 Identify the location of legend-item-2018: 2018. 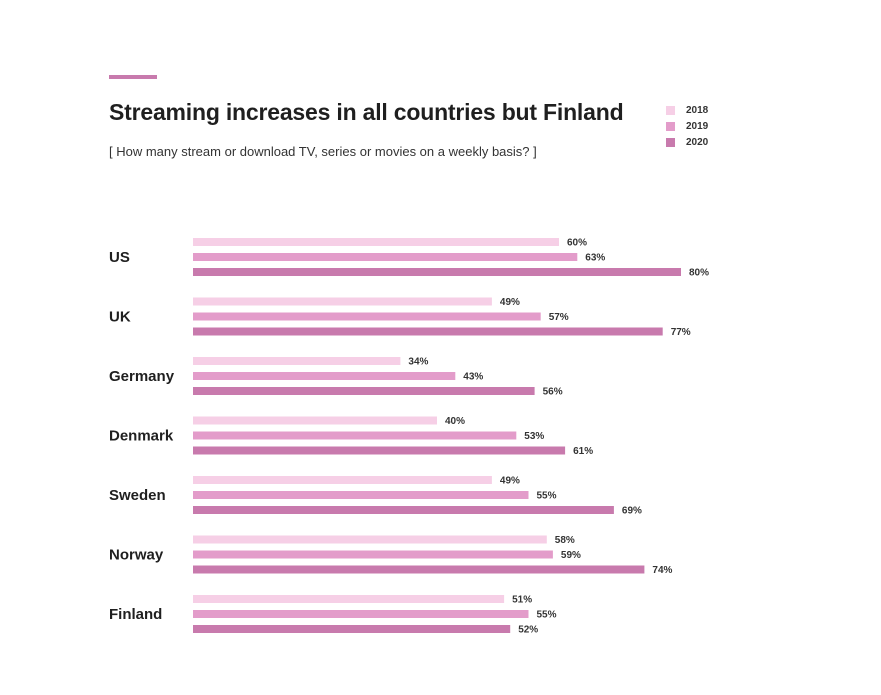
(687, 110).